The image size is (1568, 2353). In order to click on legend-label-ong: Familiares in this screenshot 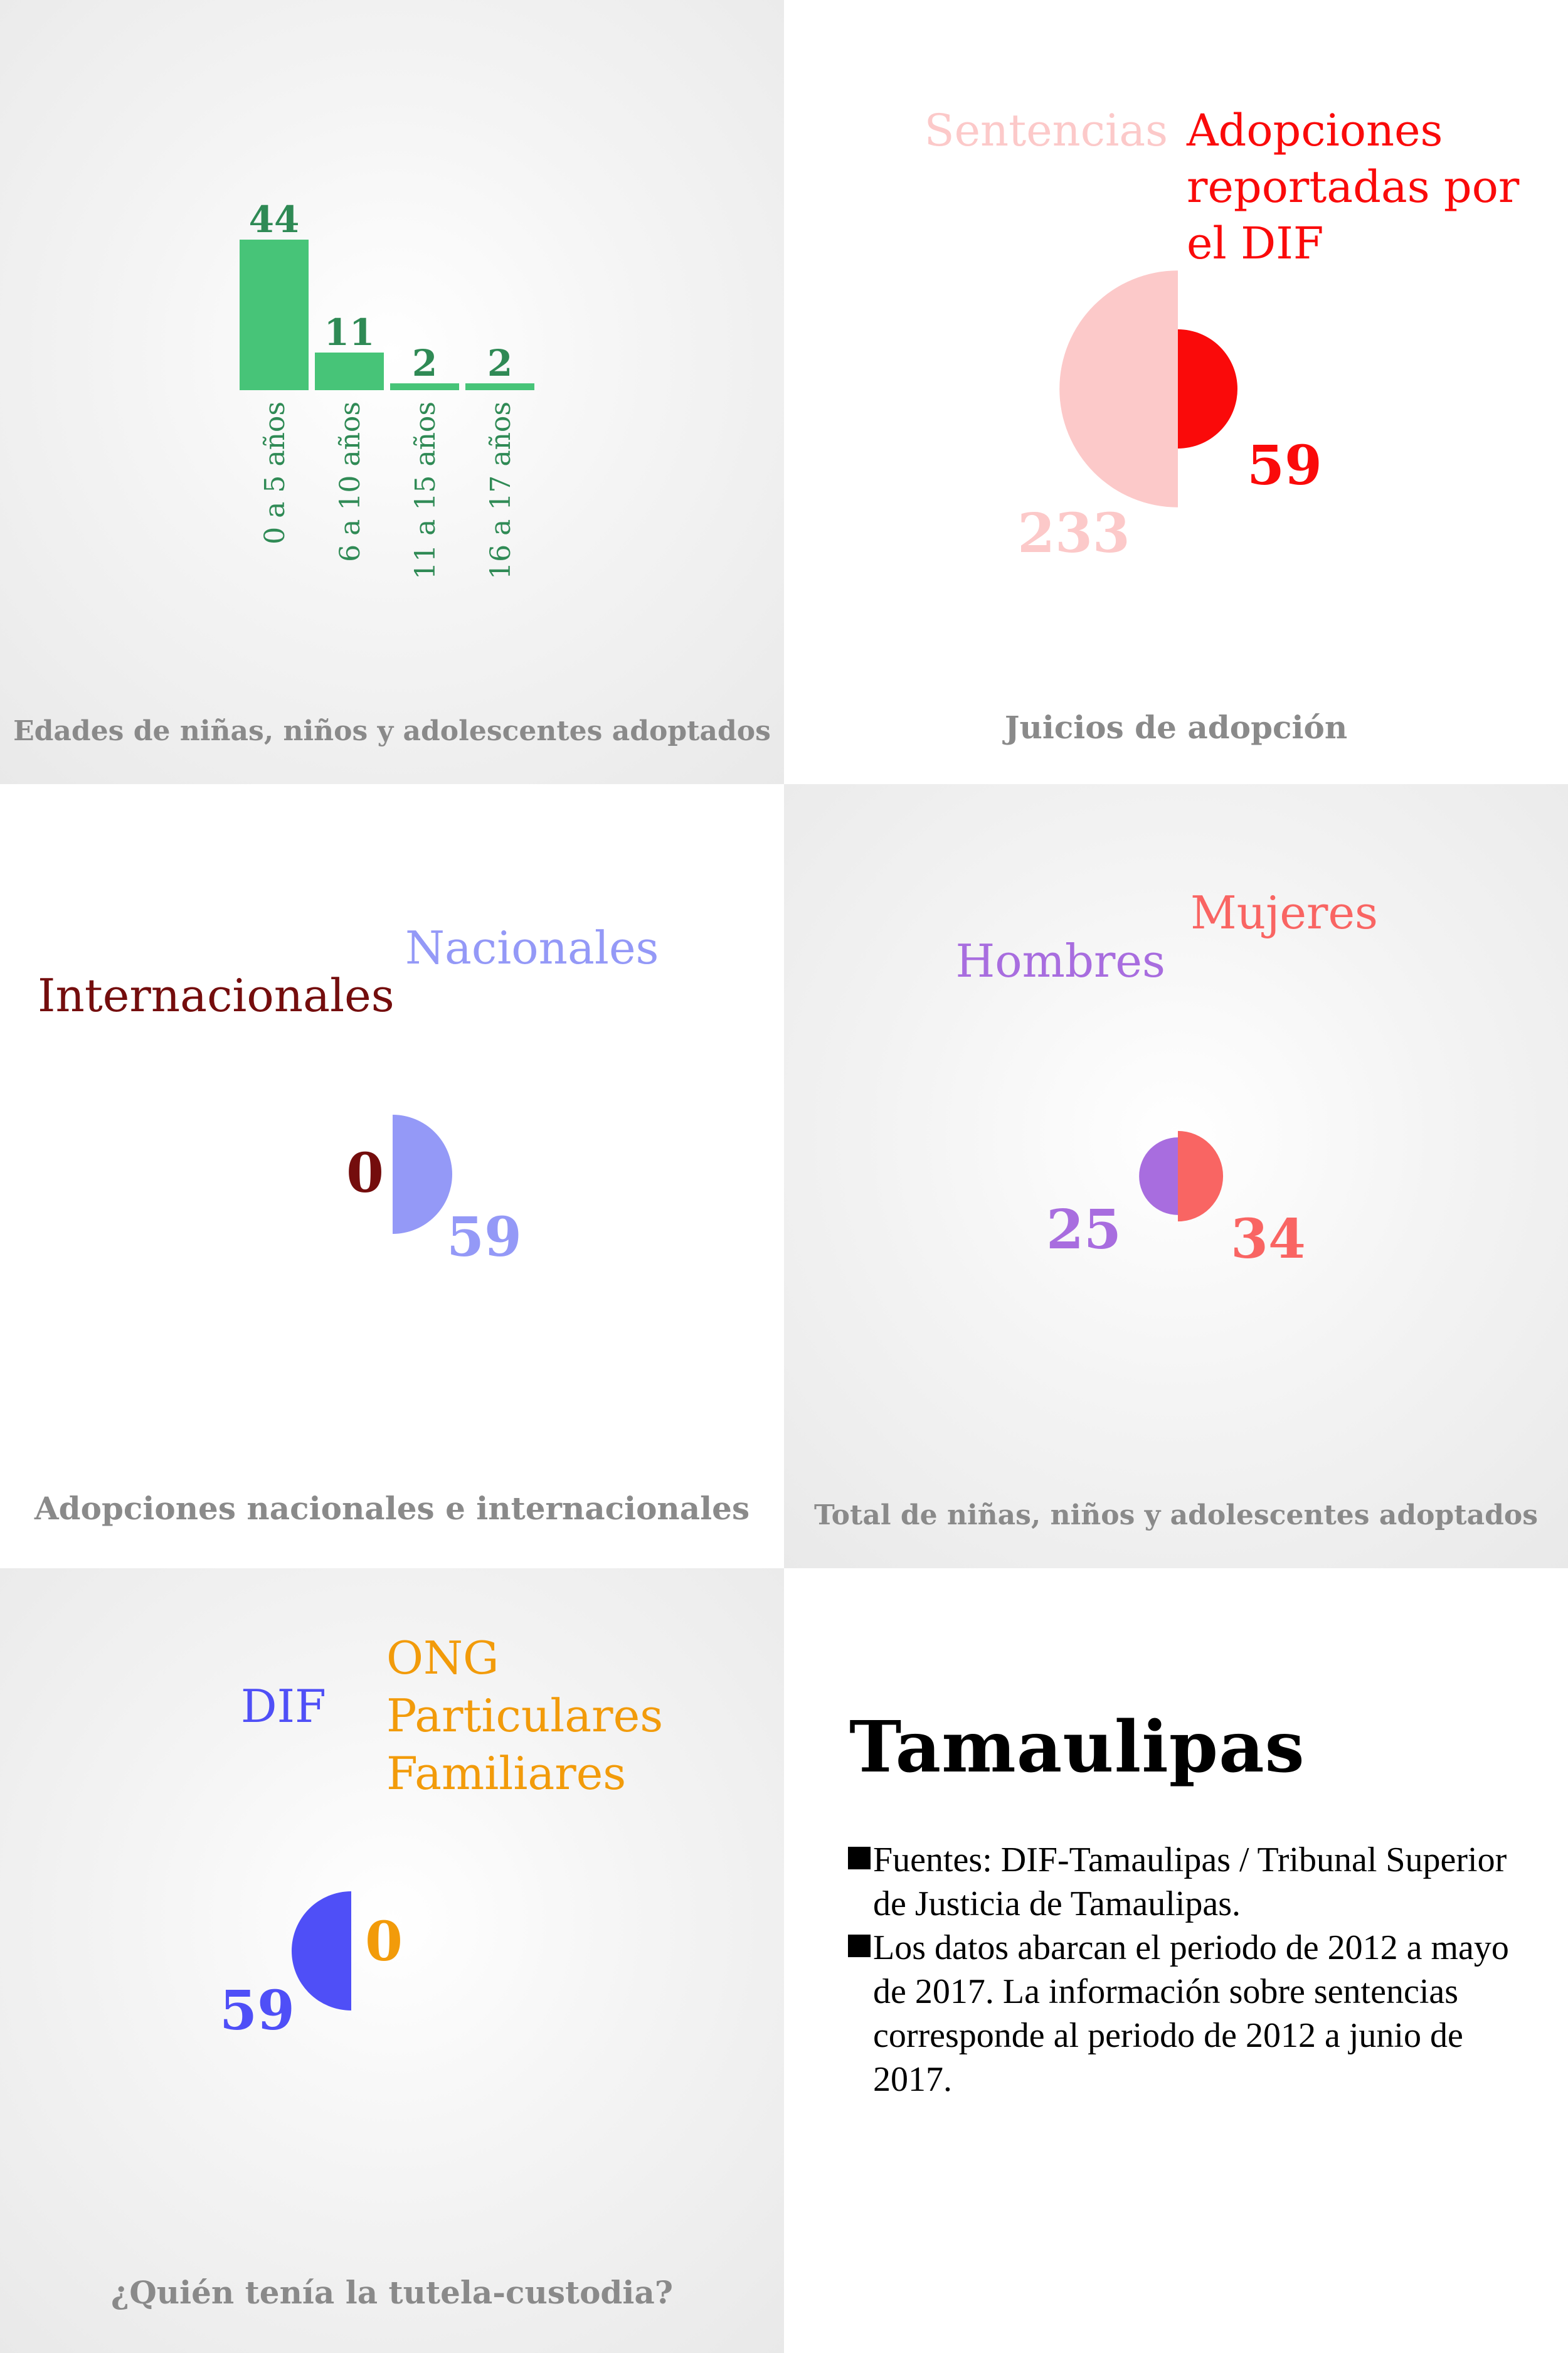, I will do `click(506, 1773)`.